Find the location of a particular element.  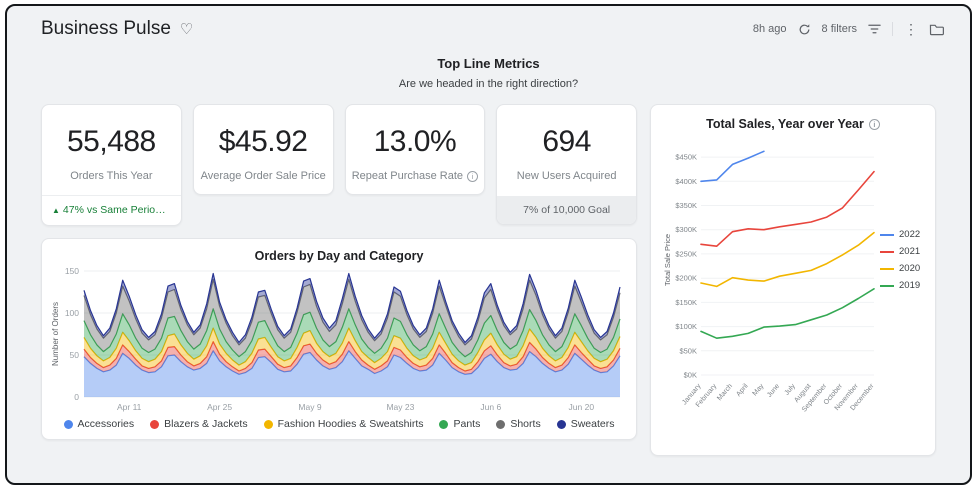

chart-title-text: Total Sales, Year over Year is located at coordinates (785, 124).